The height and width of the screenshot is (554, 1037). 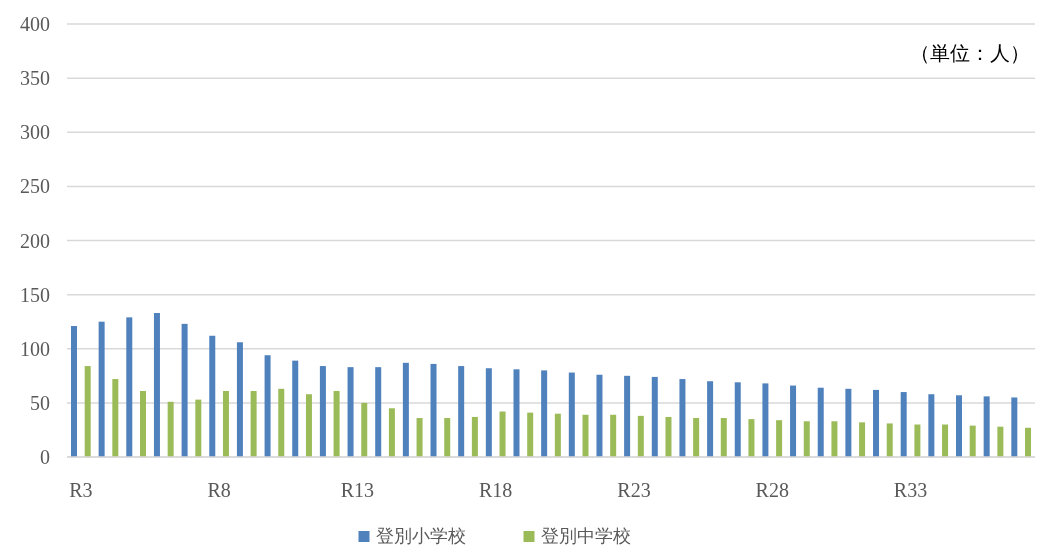 I want to click on x-tick-label: R18, so click(x=496, y=490).